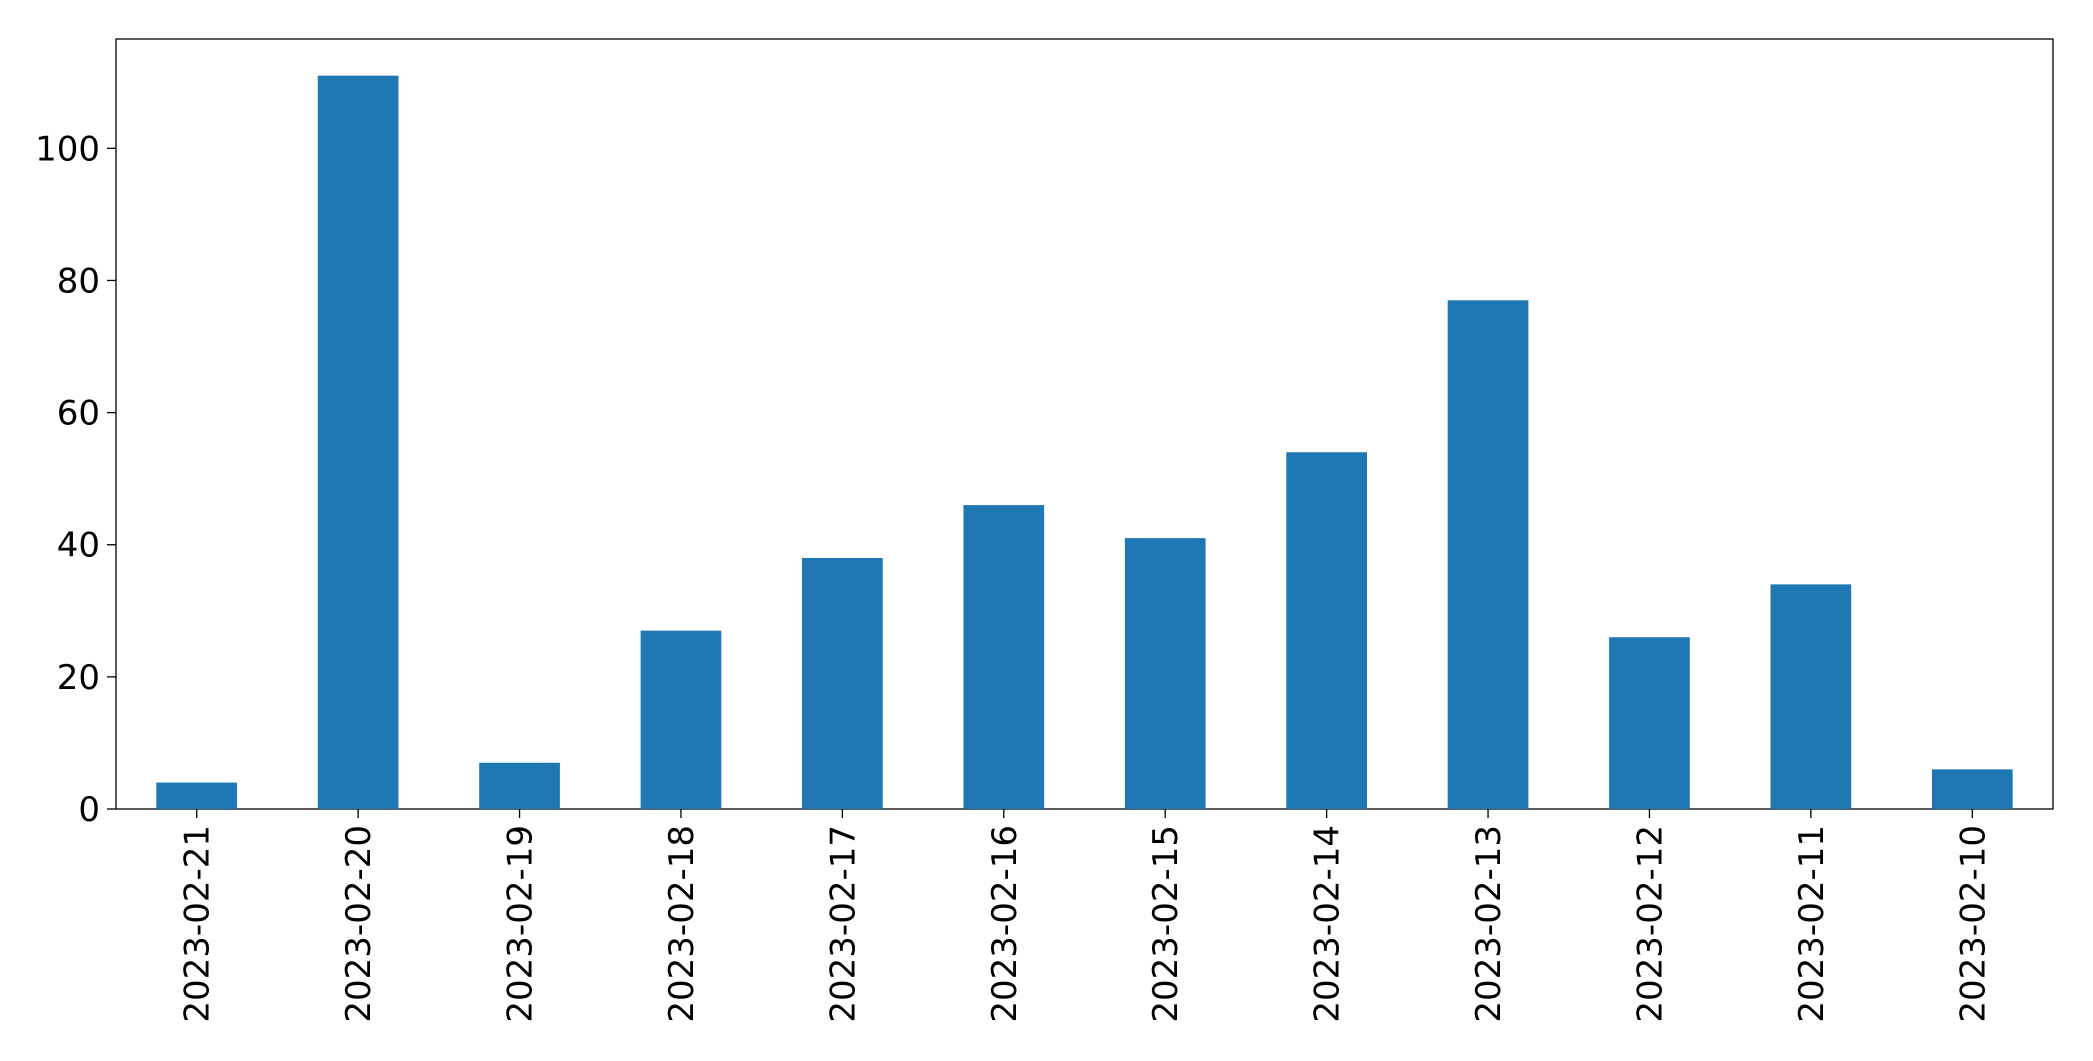  Describe the element at coordinates (67, 149) in the screenshot. I see `y-tick-label: 100` at that location.